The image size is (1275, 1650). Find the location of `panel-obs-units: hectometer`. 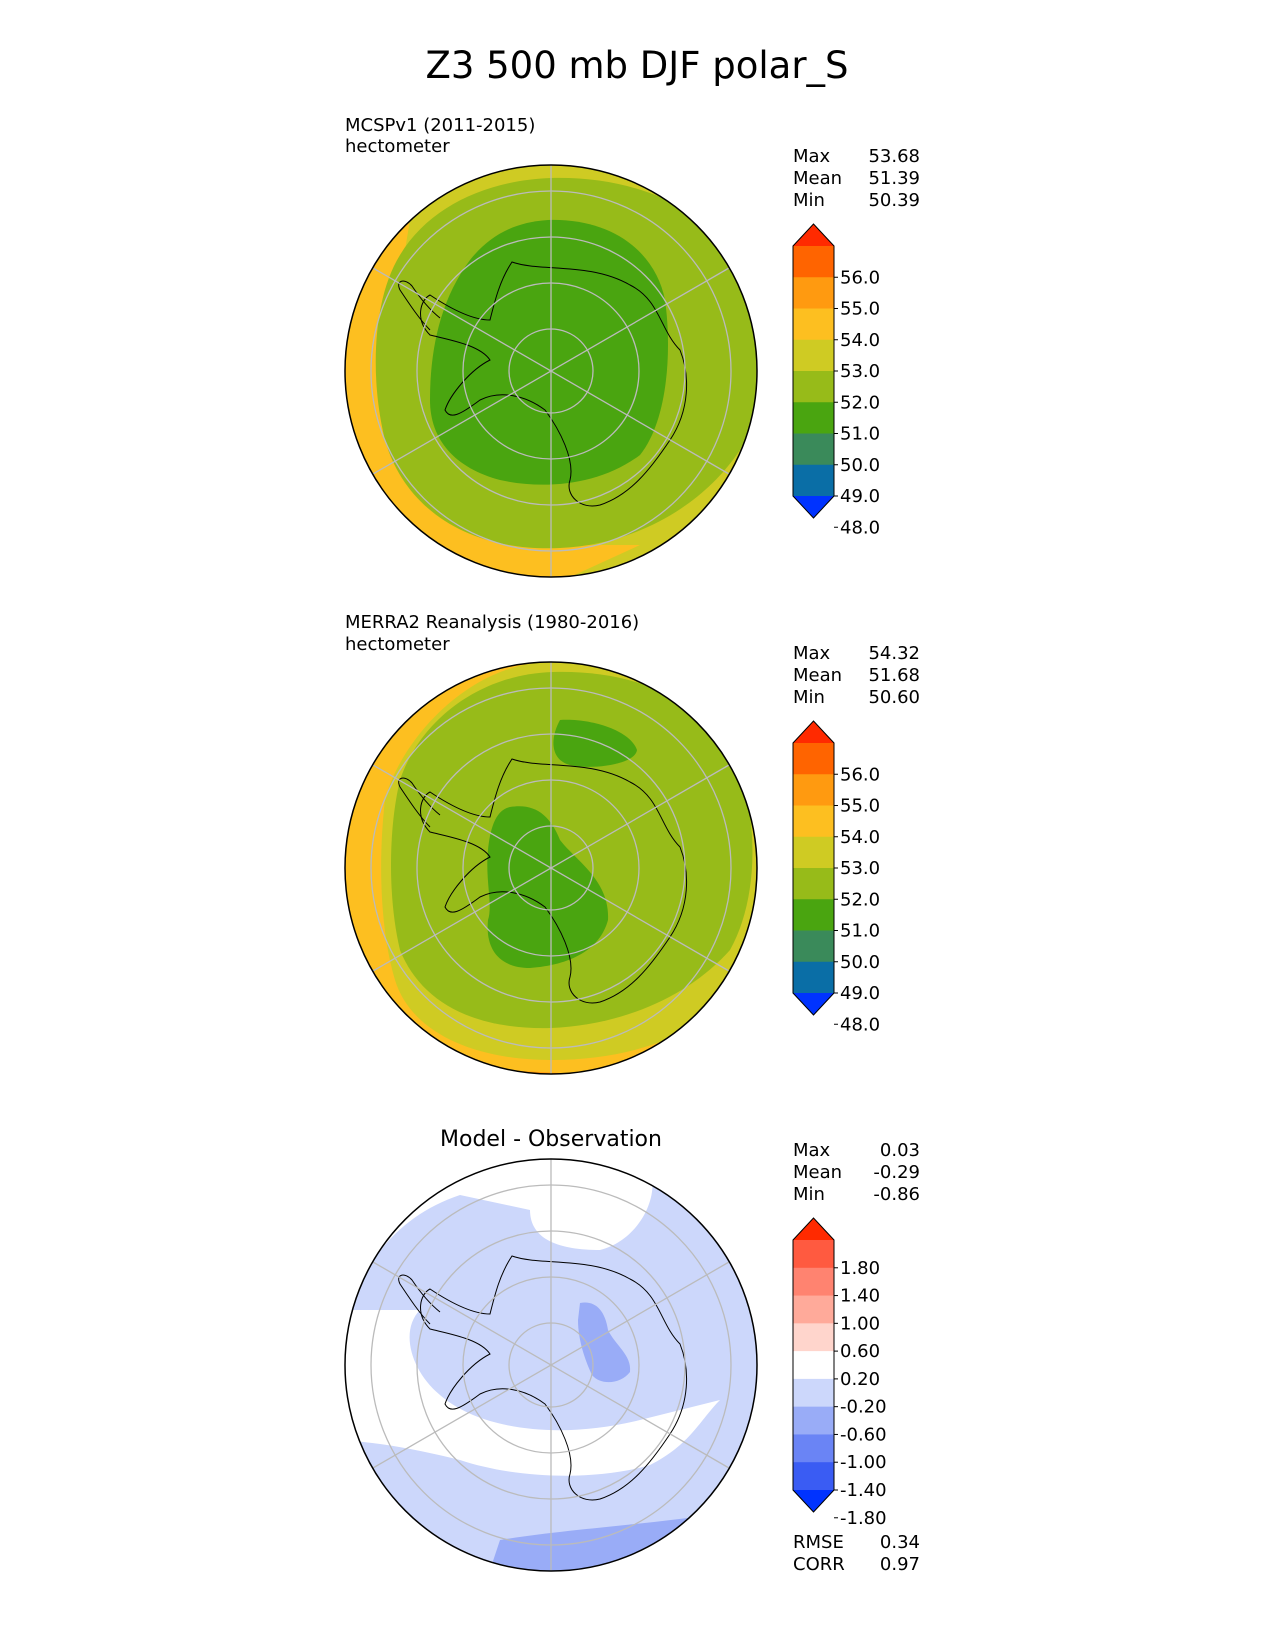

panel-obs-units: hectometer is located at coordinates (397, 644).